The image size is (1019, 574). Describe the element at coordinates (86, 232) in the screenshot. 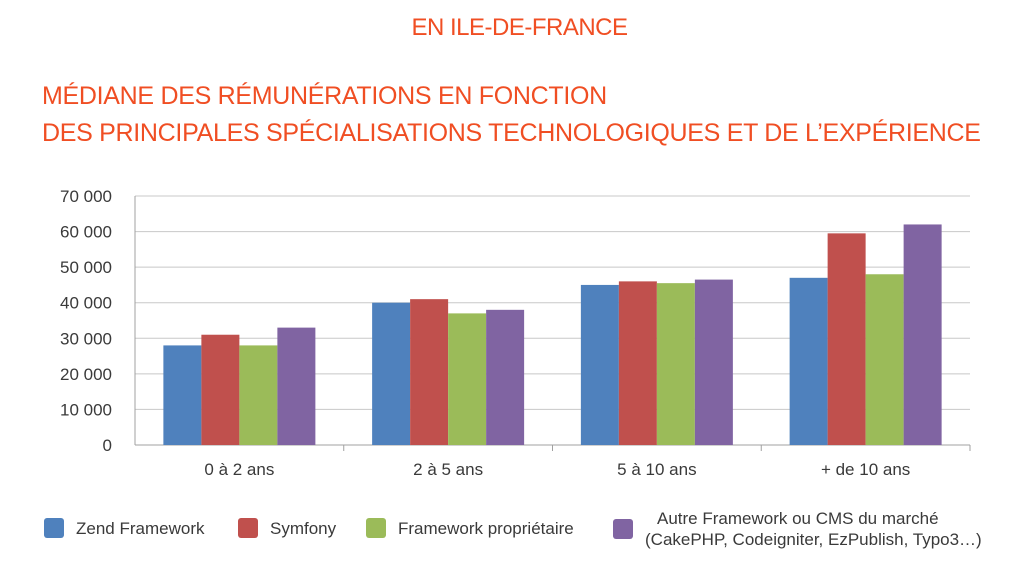

I see `y-tick-label: 60 000` at that location.